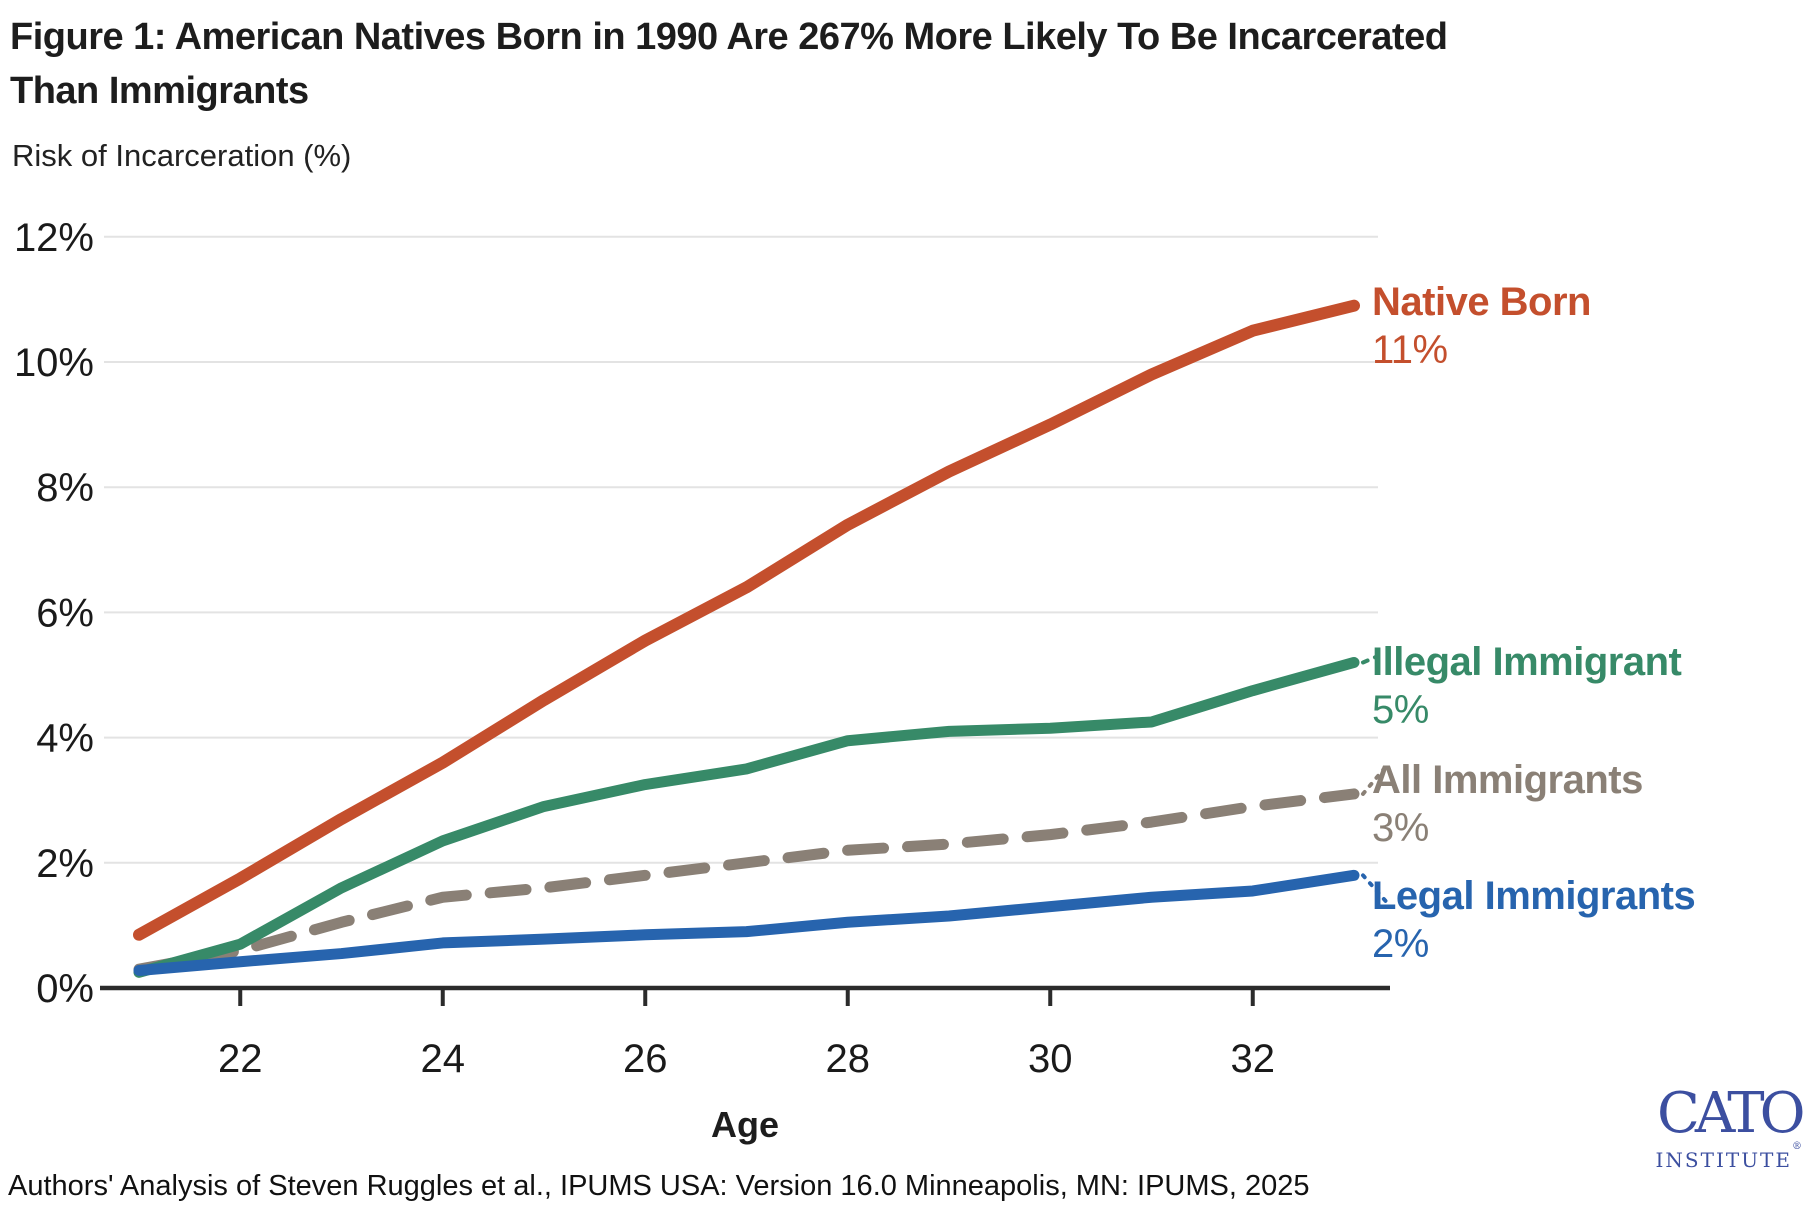 This screenshot has height=1220, width=1820. Describe the element at coordinates (1400, 710) in the screenshot. I see `series-end-value: 5%` at that location.